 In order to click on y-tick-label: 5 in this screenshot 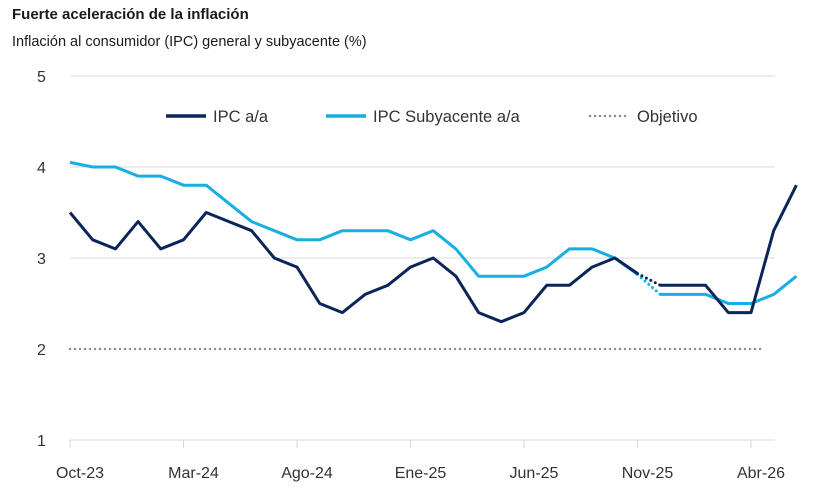, I will do `click(41, 77)`.